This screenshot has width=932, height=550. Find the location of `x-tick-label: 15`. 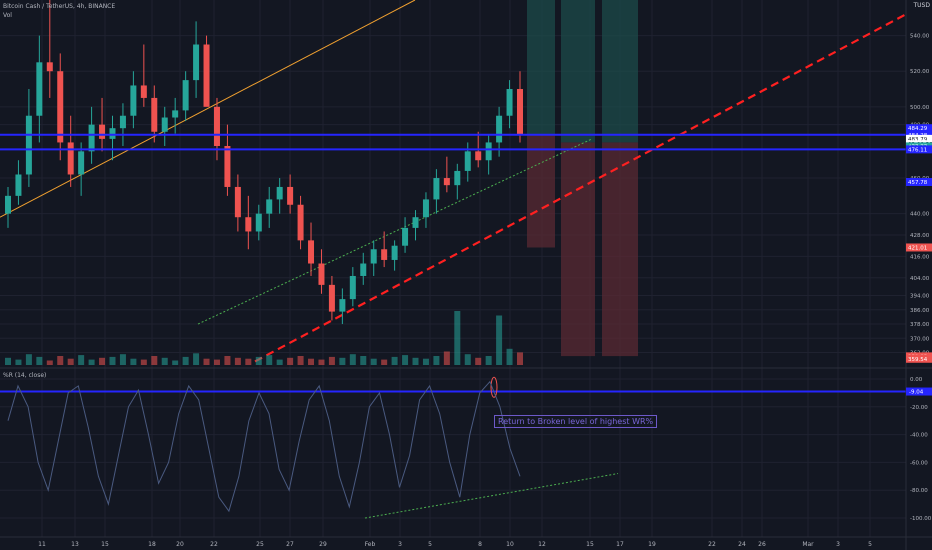

x-tick-label: 15 is located at coordinates (105, 544).